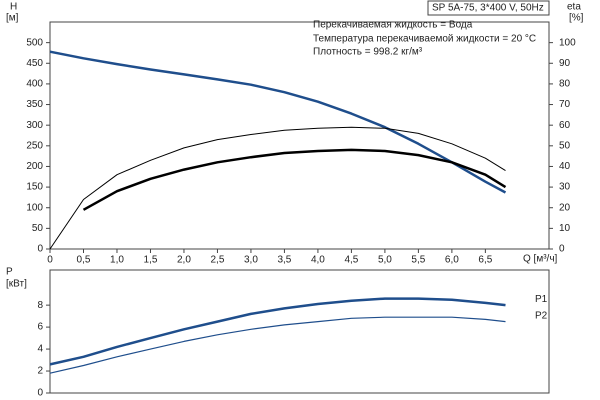  What do you see at coordinates (562, 249) in the screenshot?
I see `y2-tick-label: 0` at bounding box center [562, 249].